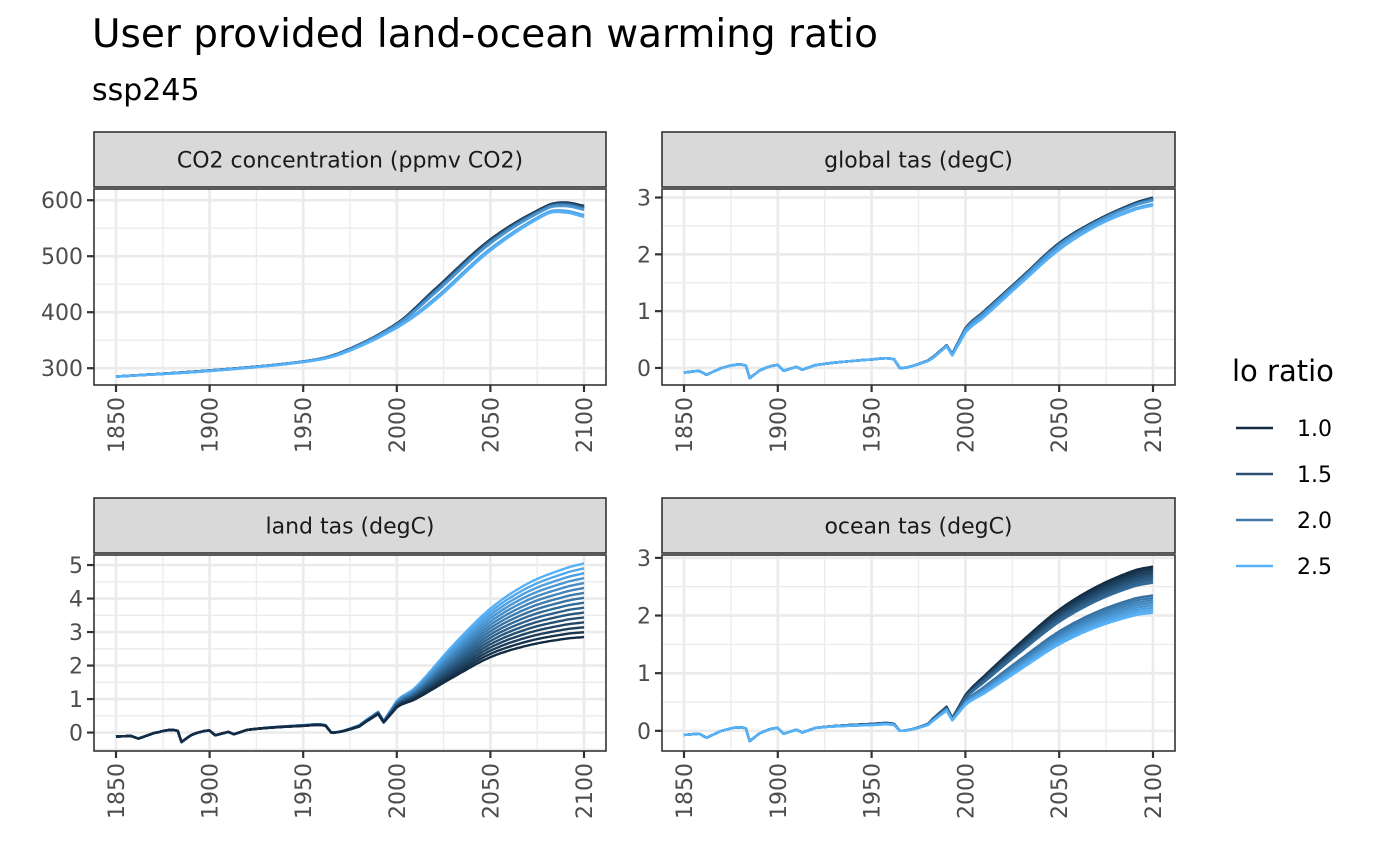 The width and height of the screenshot is (1400, 865). I want to click on facet-strip-label: ocean tas (degC), so click(918, 527).